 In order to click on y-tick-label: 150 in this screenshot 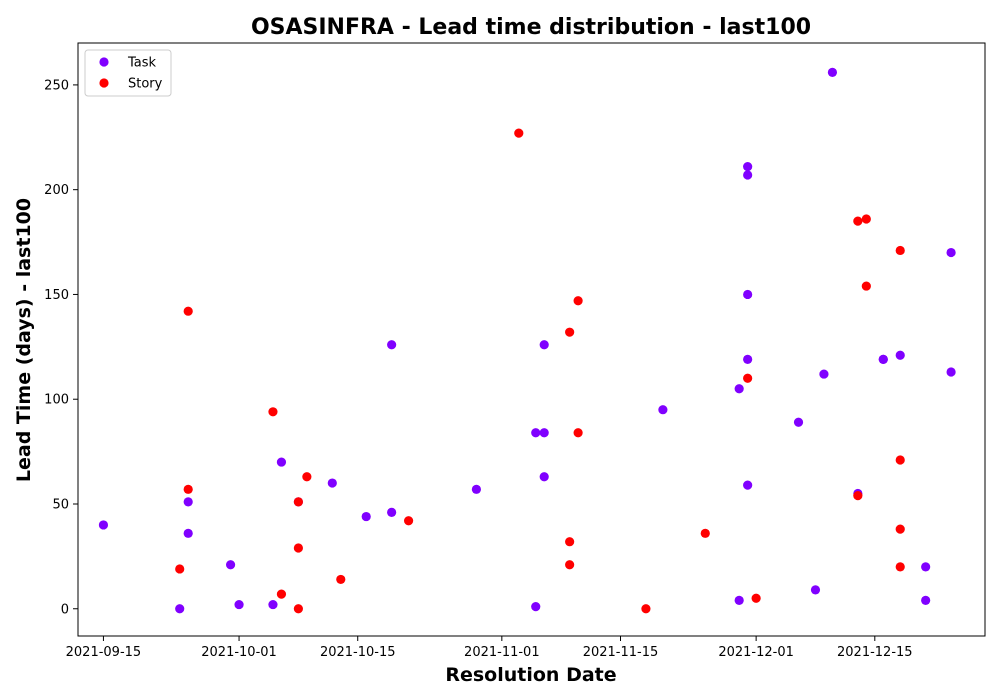, I will do `click(56, 295)`.